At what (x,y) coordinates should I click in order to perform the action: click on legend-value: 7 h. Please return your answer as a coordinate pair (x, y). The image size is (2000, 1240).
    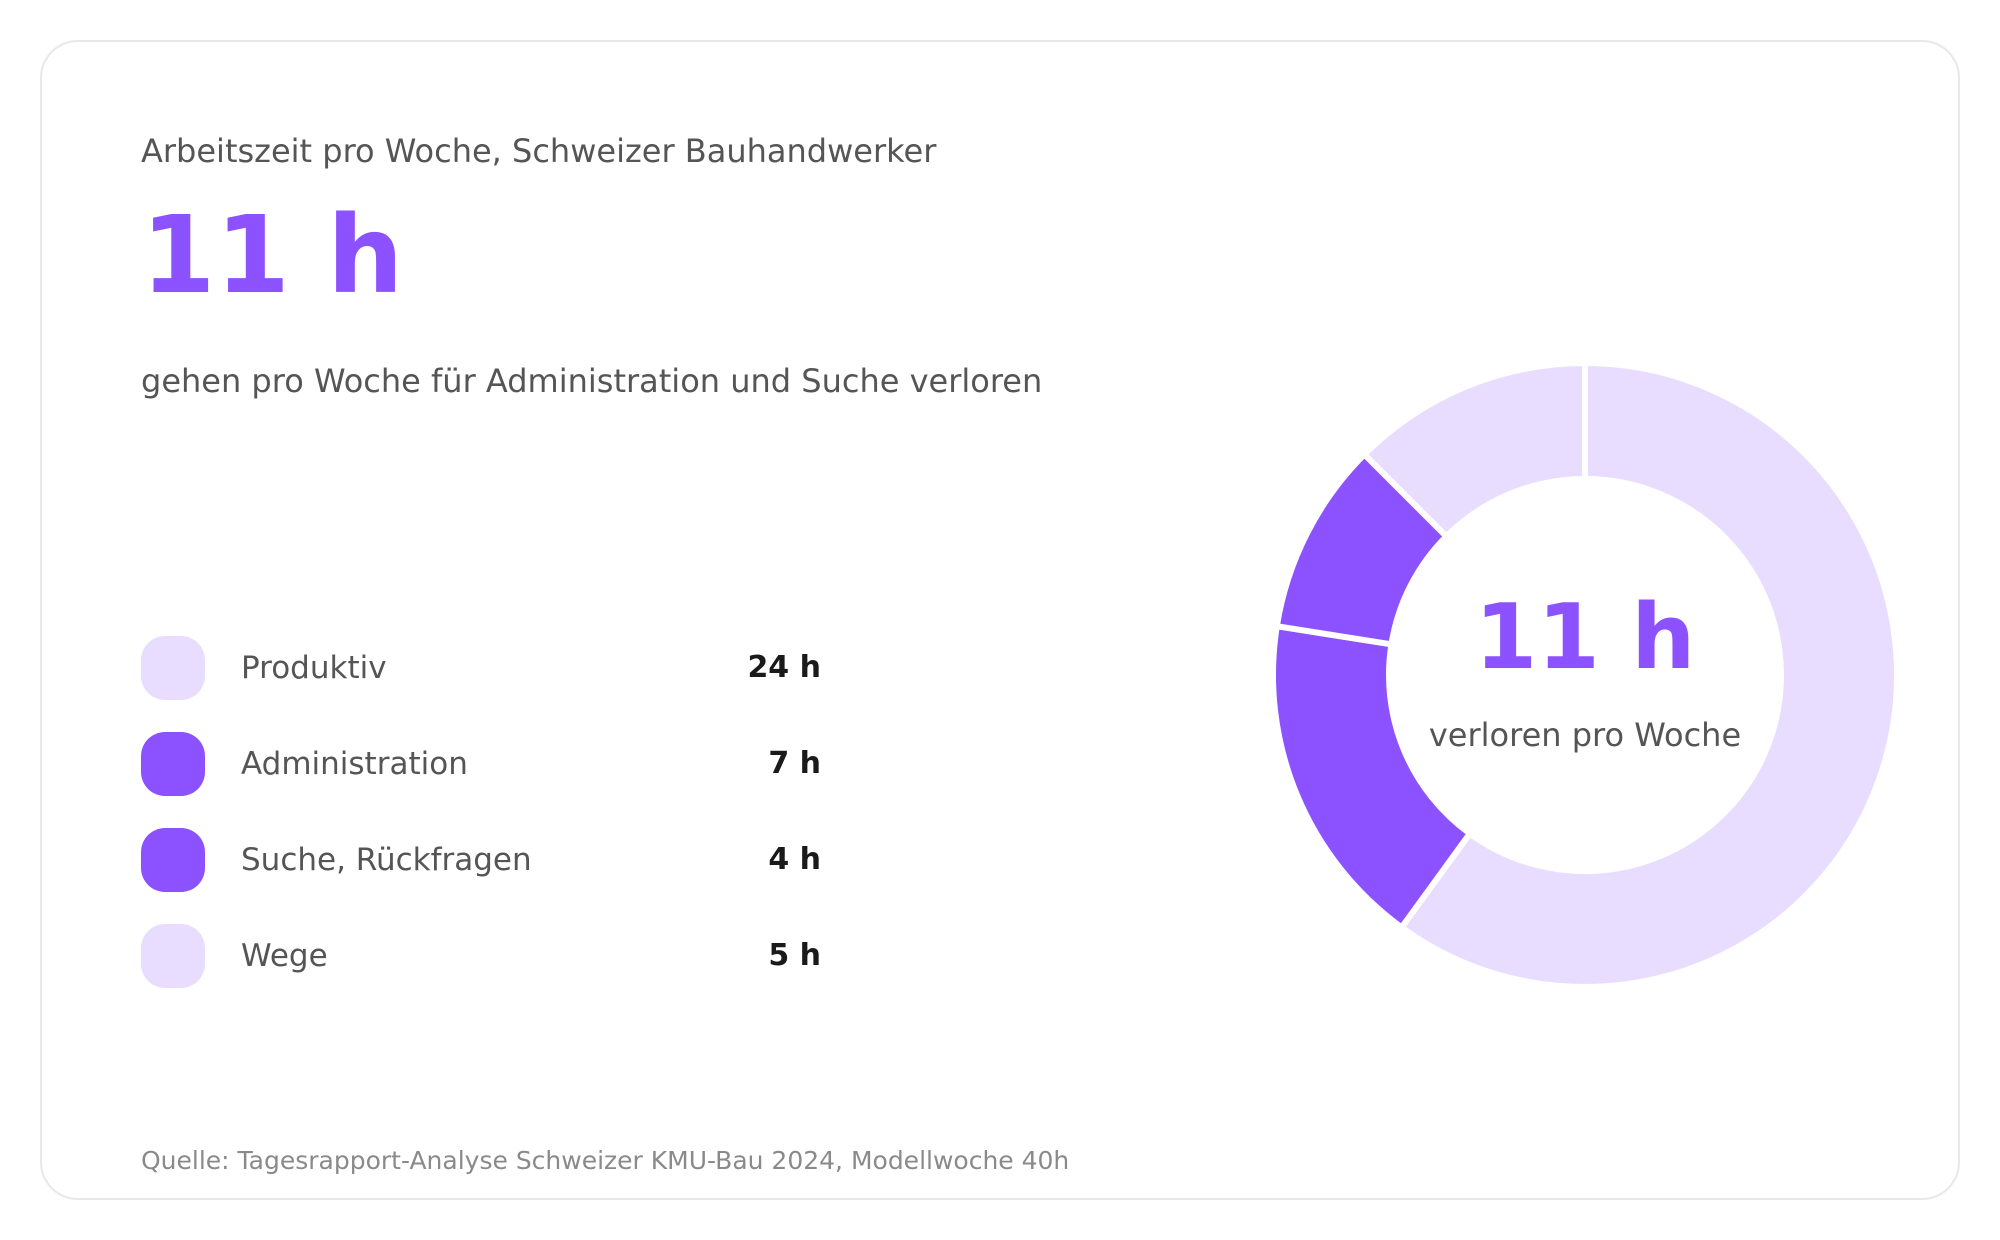
    Looking at the image, I should click on (794, 763).